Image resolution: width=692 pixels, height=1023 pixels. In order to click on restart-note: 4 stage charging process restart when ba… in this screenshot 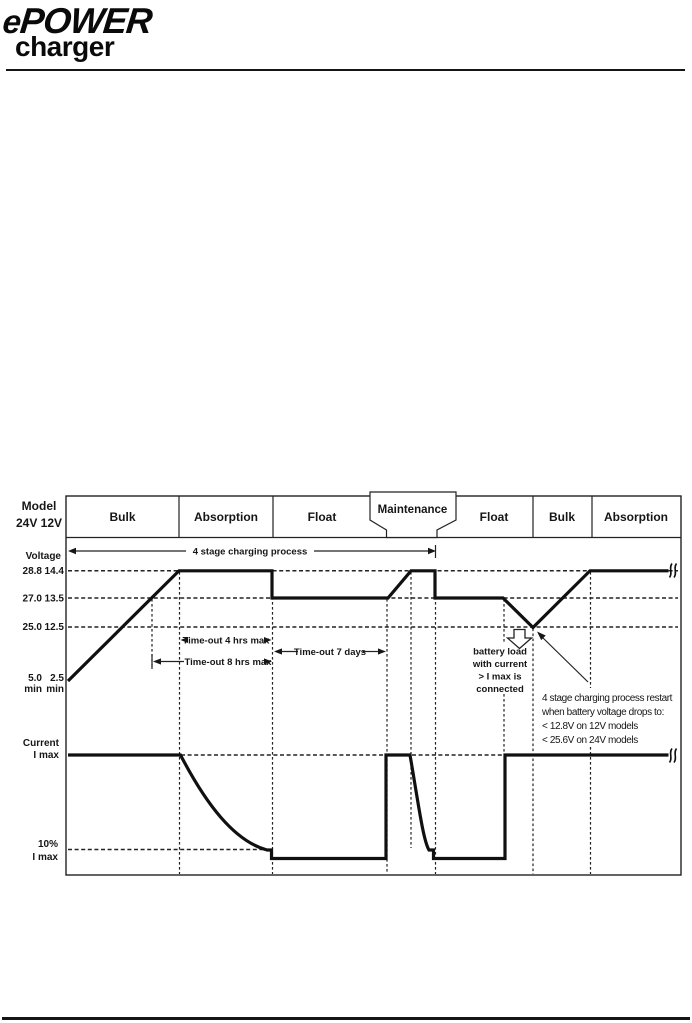, I will do `click(605, 688)`.